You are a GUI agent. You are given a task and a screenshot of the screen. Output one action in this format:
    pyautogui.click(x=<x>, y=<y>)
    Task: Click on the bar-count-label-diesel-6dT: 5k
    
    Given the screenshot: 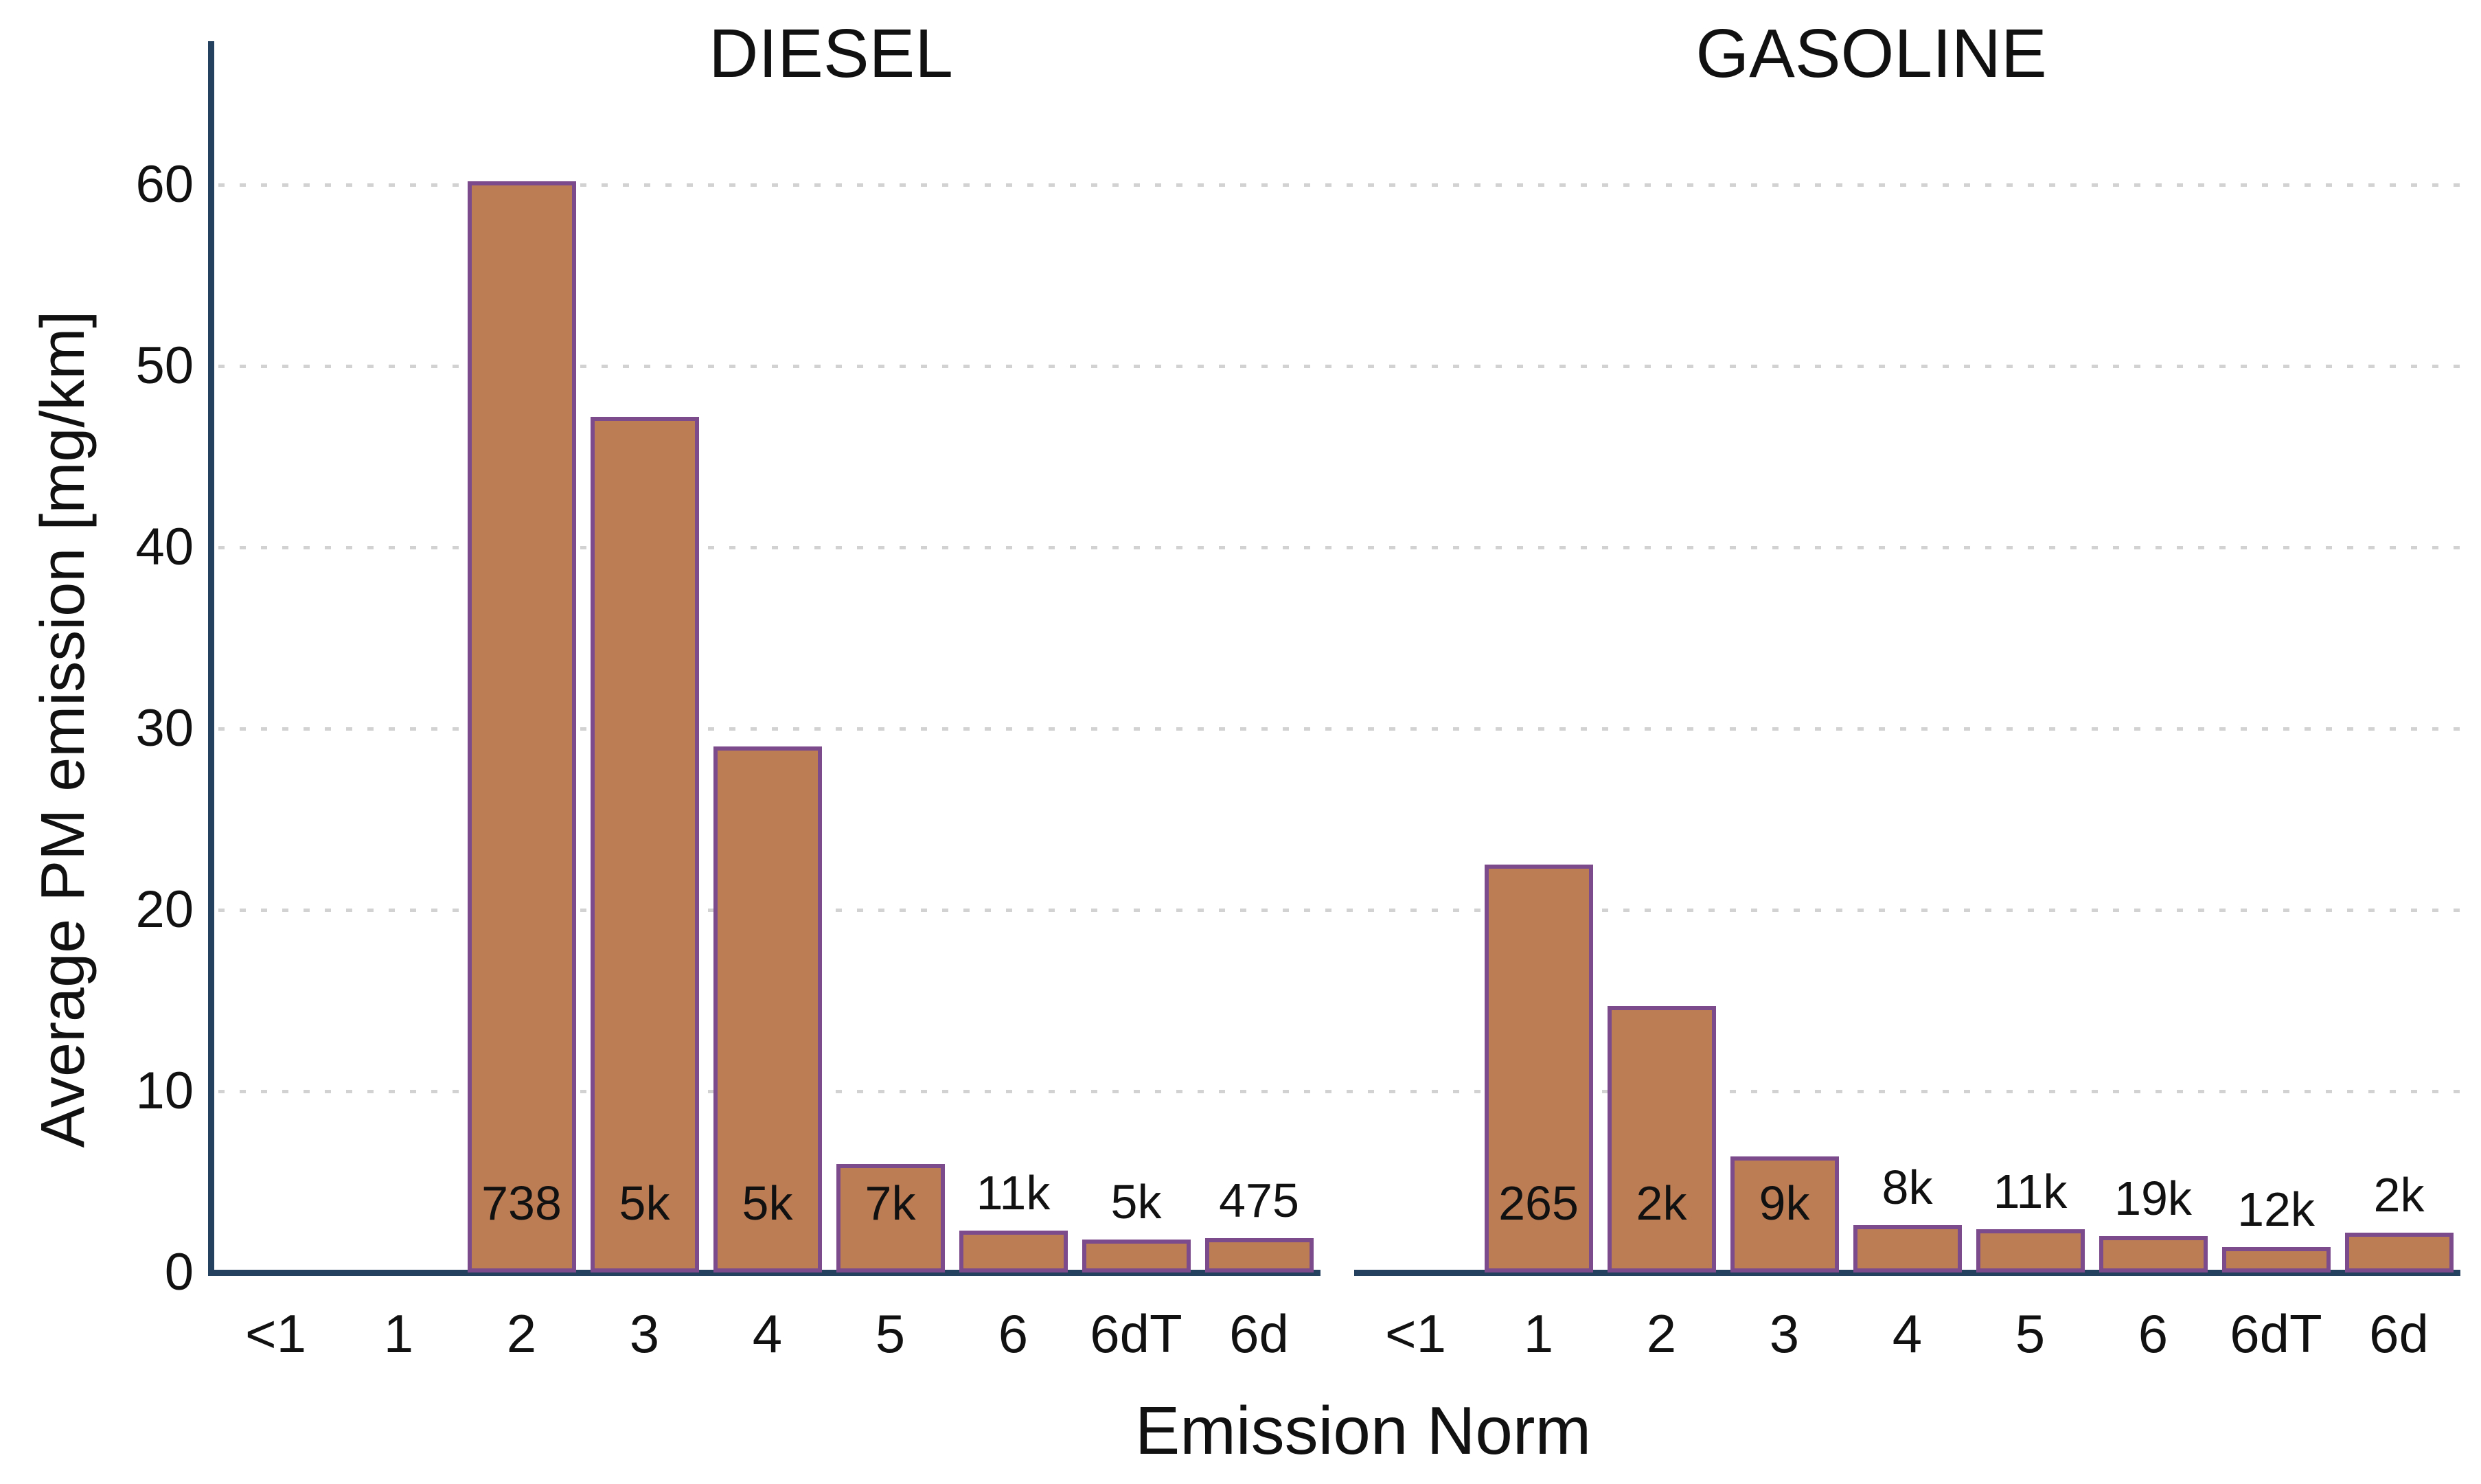 What is the action you would take?
    pyautogui.click(x=1136, y=1202)
    